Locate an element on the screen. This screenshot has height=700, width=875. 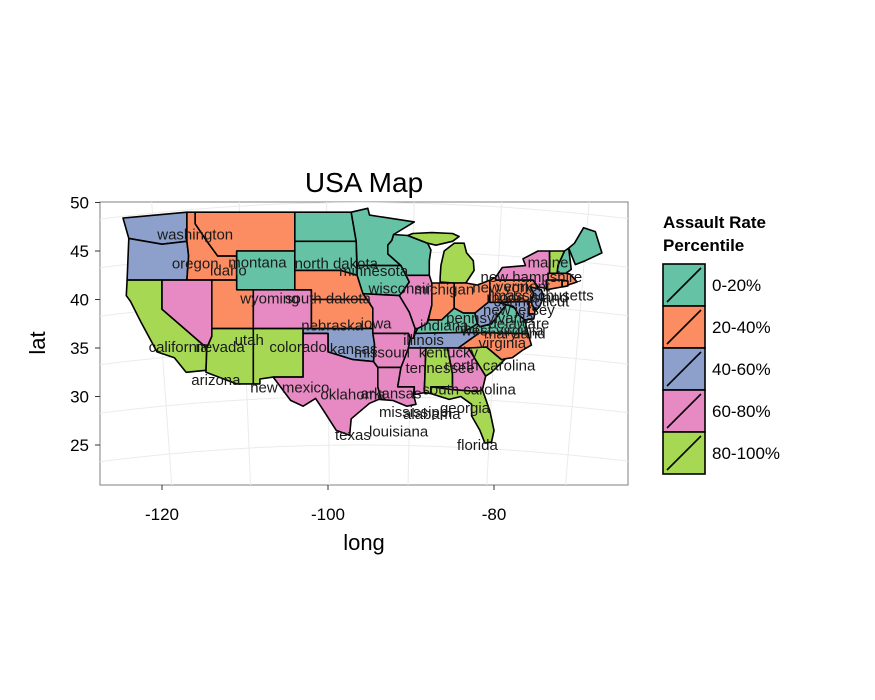
state-label-ohio: ohio is located at coordinates (469, 328).